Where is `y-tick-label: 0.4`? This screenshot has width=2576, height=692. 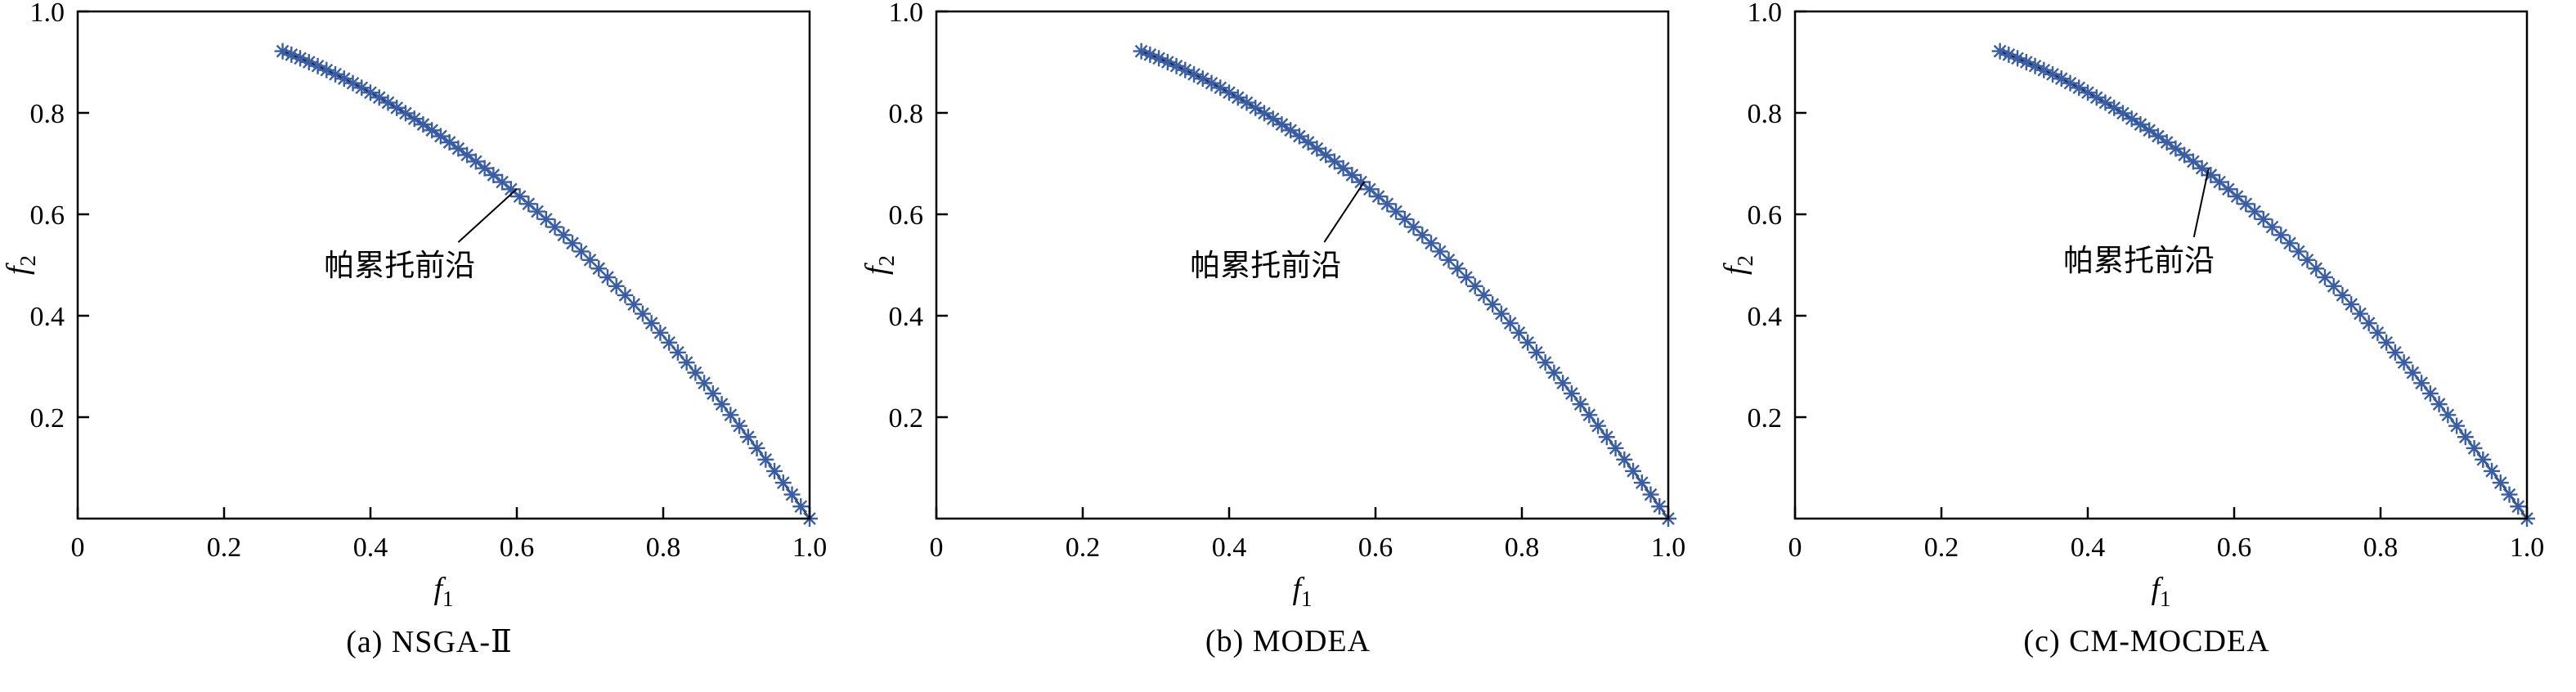
y-tick-label: 0.4 is located at coordinates (907, 317).